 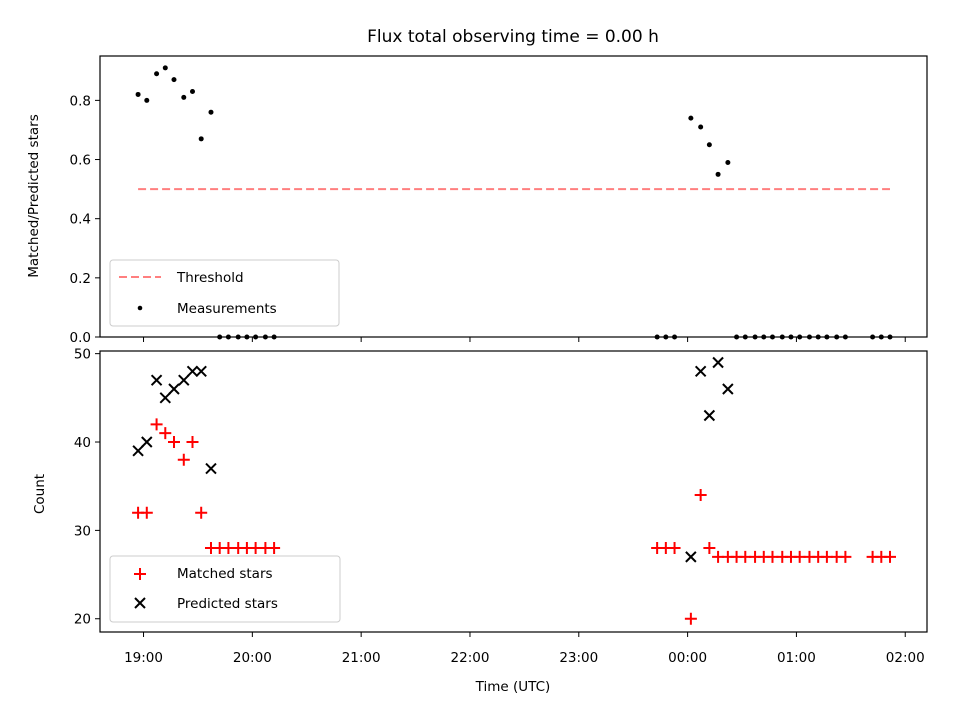 I want to click on top-y-tick-label: 0.8, so click(x=80, y=101).